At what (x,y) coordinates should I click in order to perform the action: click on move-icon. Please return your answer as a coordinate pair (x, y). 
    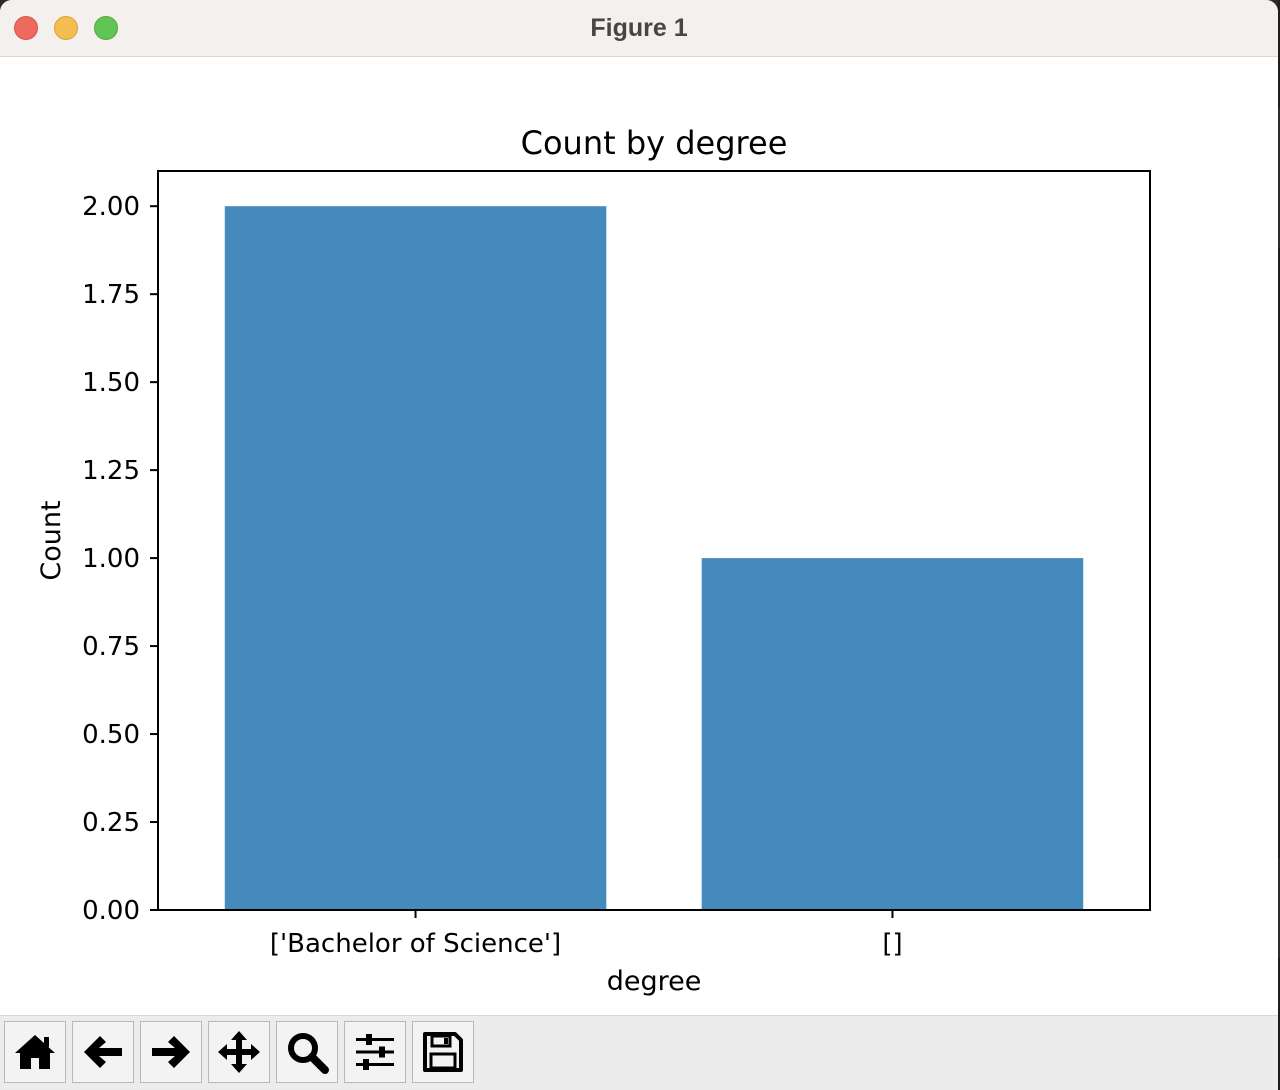
    Looking at the image, I should click on (239, 1052).